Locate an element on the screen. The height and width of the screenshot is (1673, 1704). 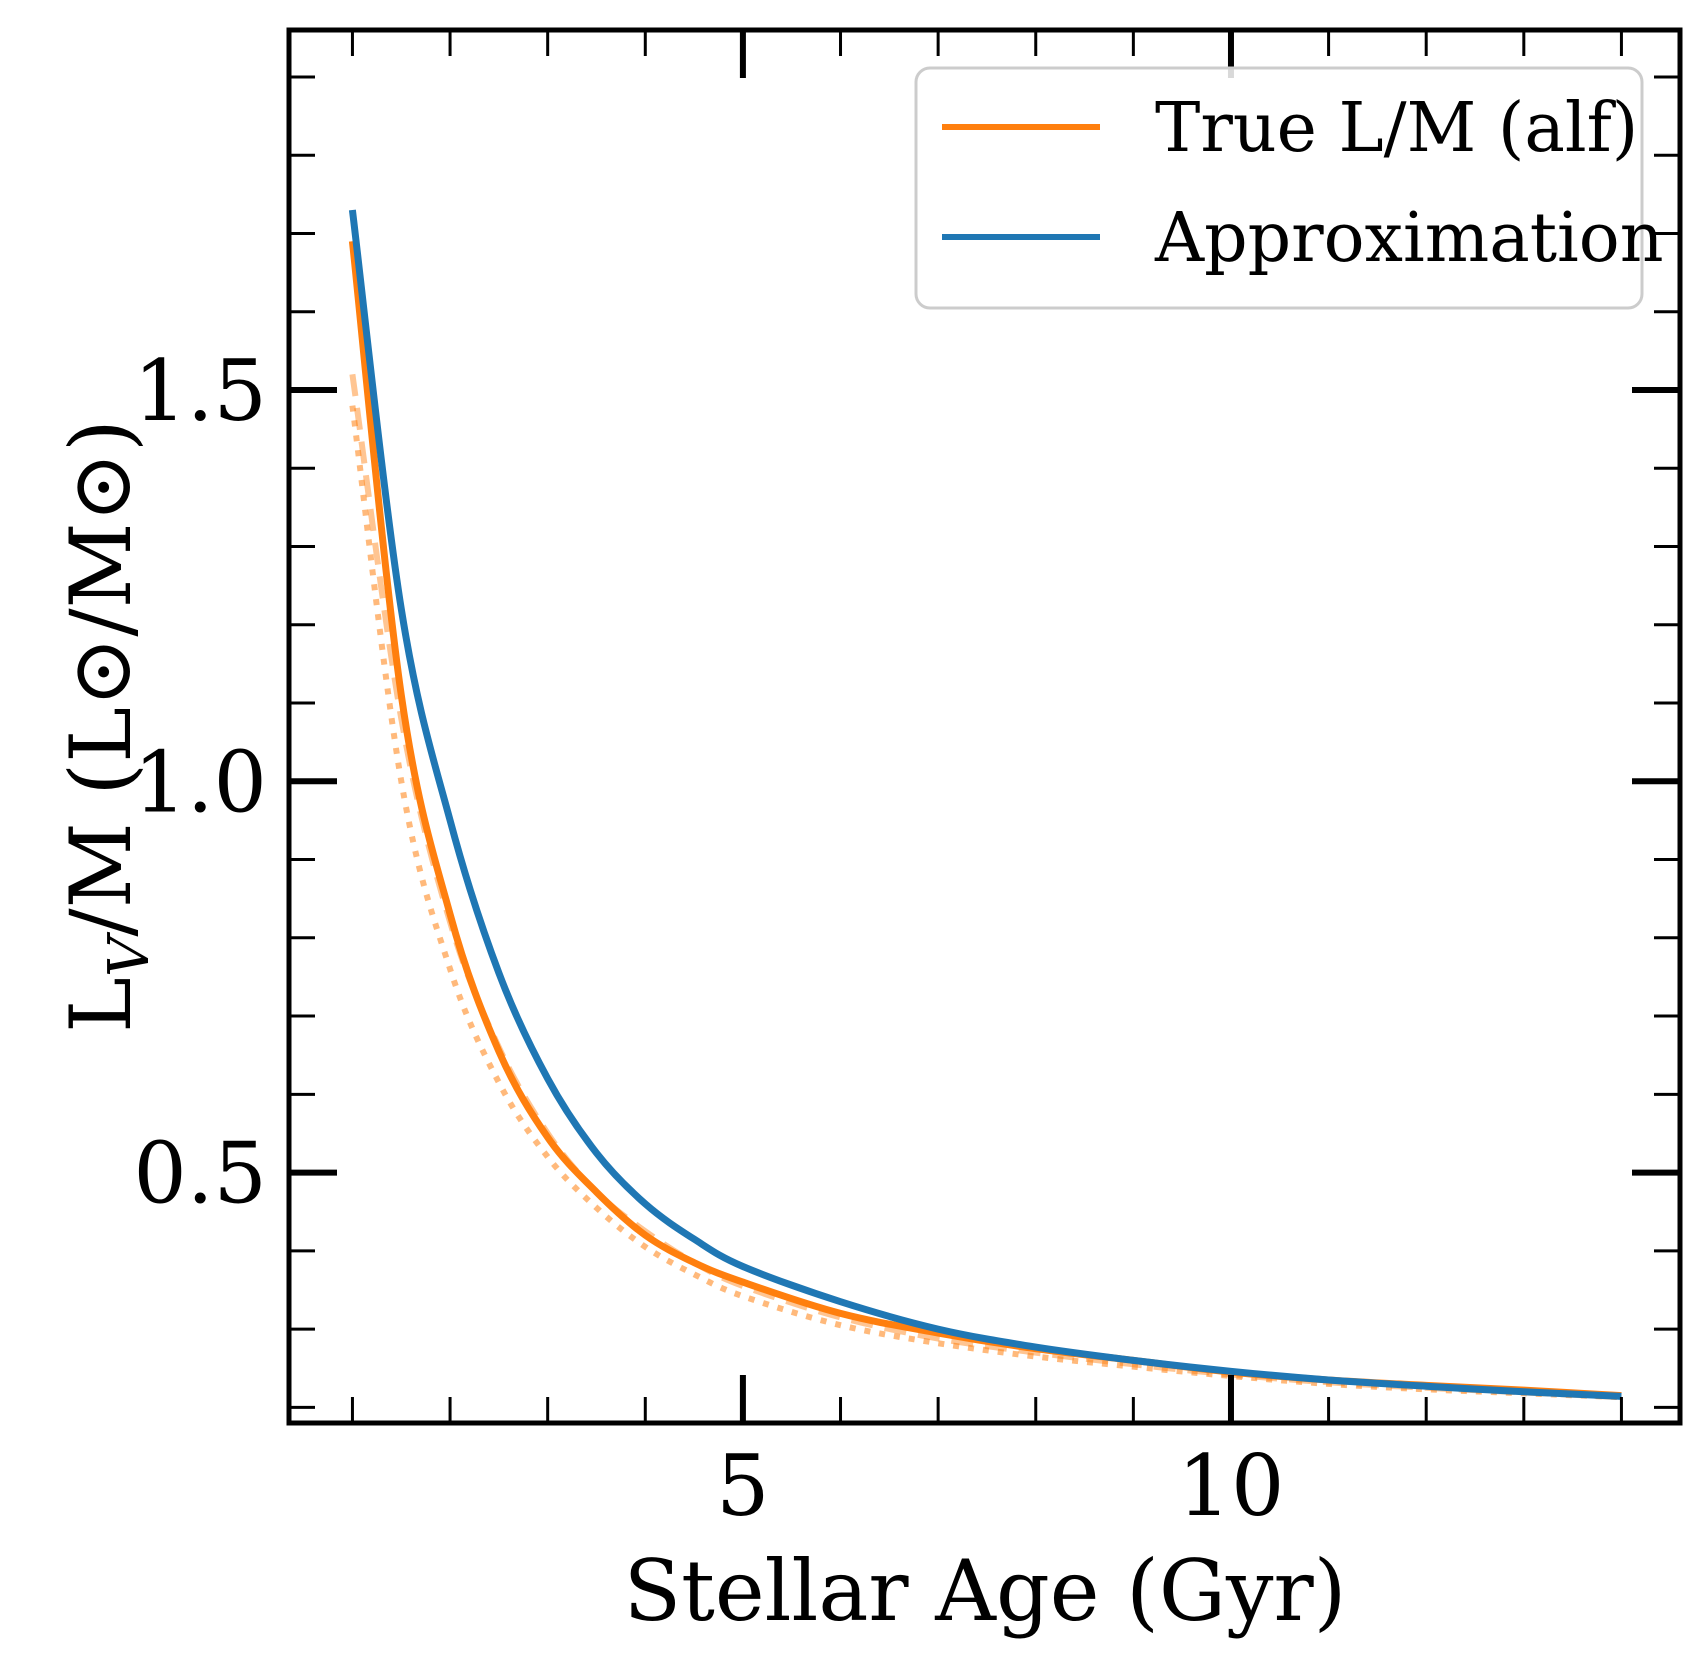
x-tick-label: 5 is located at coordinates (742, 1486).